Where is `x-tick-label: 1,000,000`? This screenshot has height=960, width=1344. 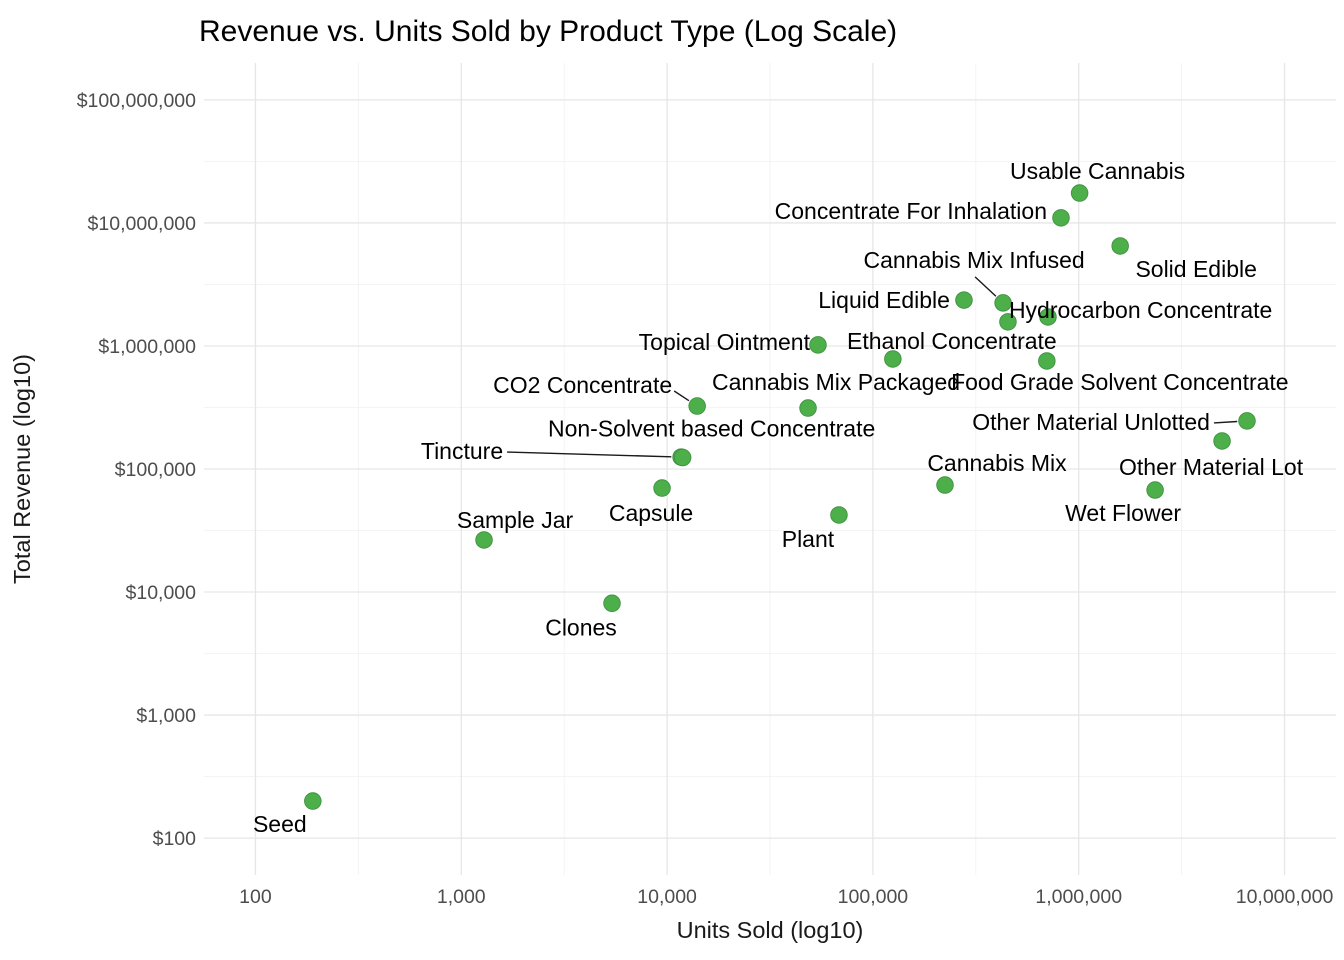 x-tick-label: 1,000,000 is located at coordinates (1078, 897).